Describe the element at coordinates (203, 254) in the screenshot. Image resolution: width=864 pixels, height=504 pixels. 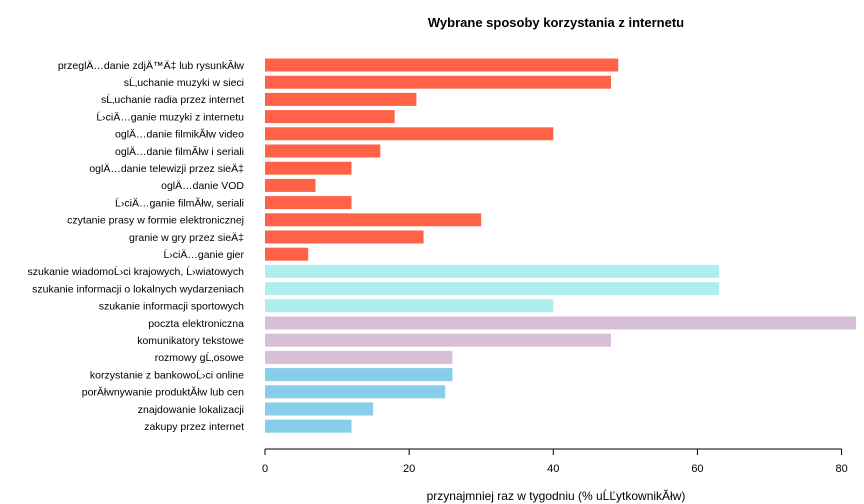
I see `category-label: Ĺ›ciÄ…ganie gier` at that location.